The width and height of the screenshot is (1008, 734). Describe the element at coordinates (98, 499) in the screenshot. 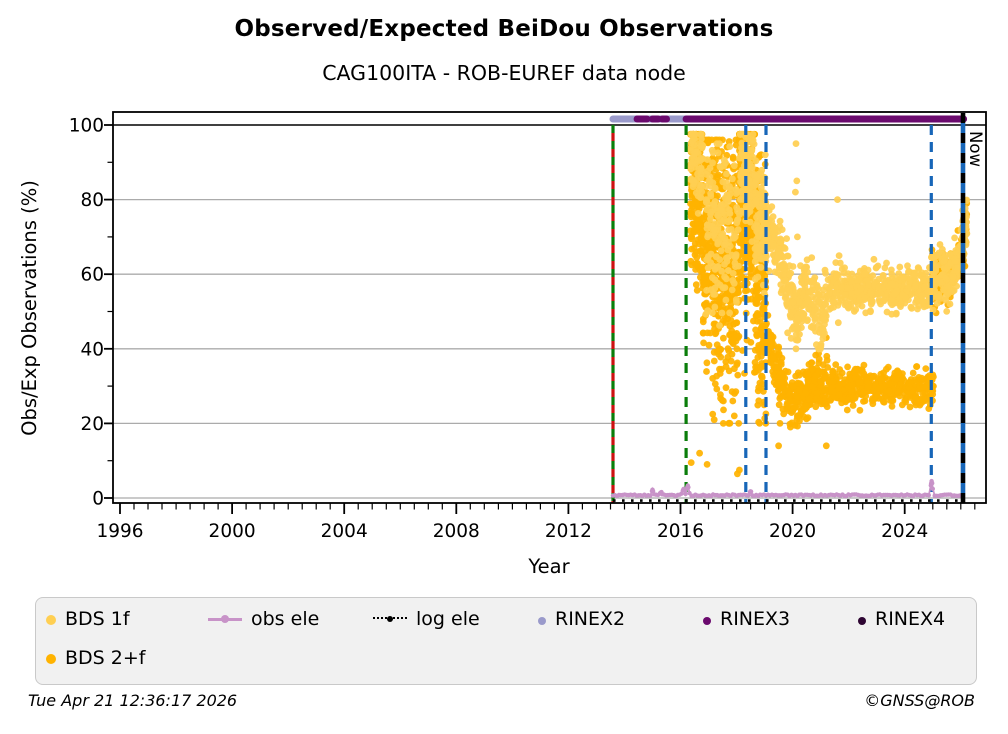

I see `svg-text: 0` at that location.